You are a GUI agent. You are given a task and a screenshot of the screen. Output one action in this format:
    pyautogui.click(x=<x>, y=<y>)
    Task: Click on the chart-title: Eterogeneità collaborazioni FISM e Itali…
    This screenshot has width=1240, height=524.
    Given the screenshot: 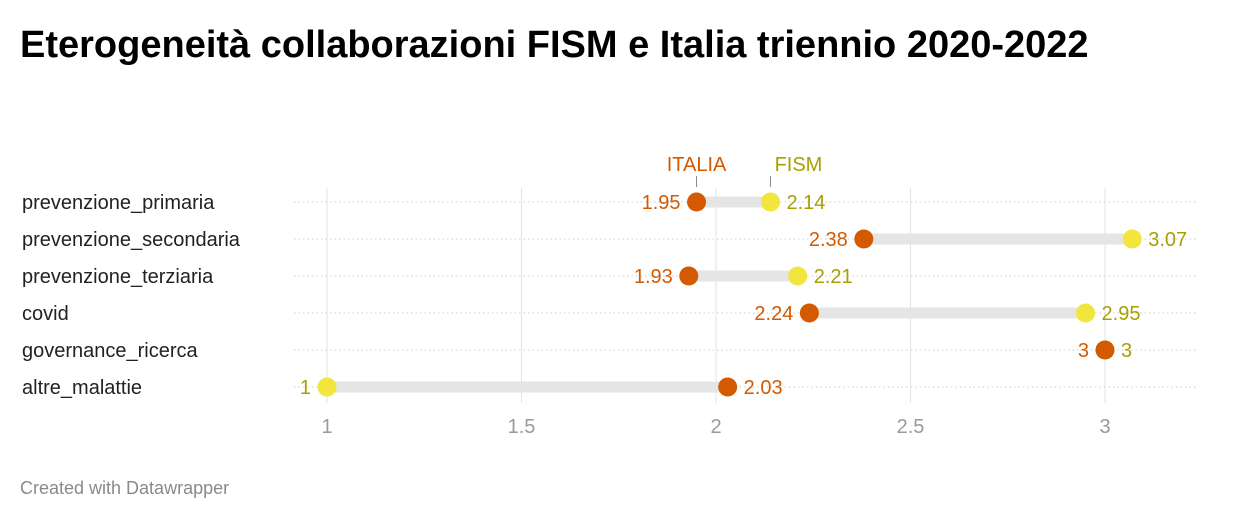 What is the action you would take?
    pyautogui.click(x=554, y=45)
    